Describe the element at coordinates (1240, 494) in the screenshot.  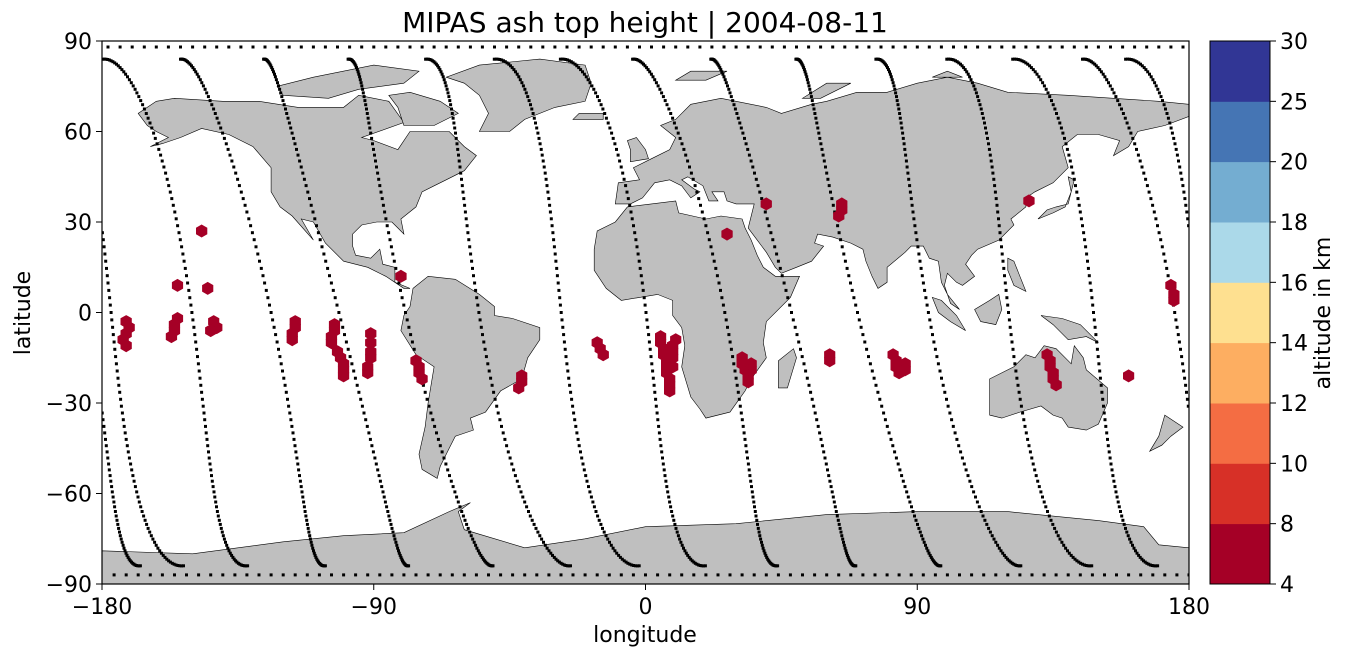
I see `colorbar-segment` at that location.